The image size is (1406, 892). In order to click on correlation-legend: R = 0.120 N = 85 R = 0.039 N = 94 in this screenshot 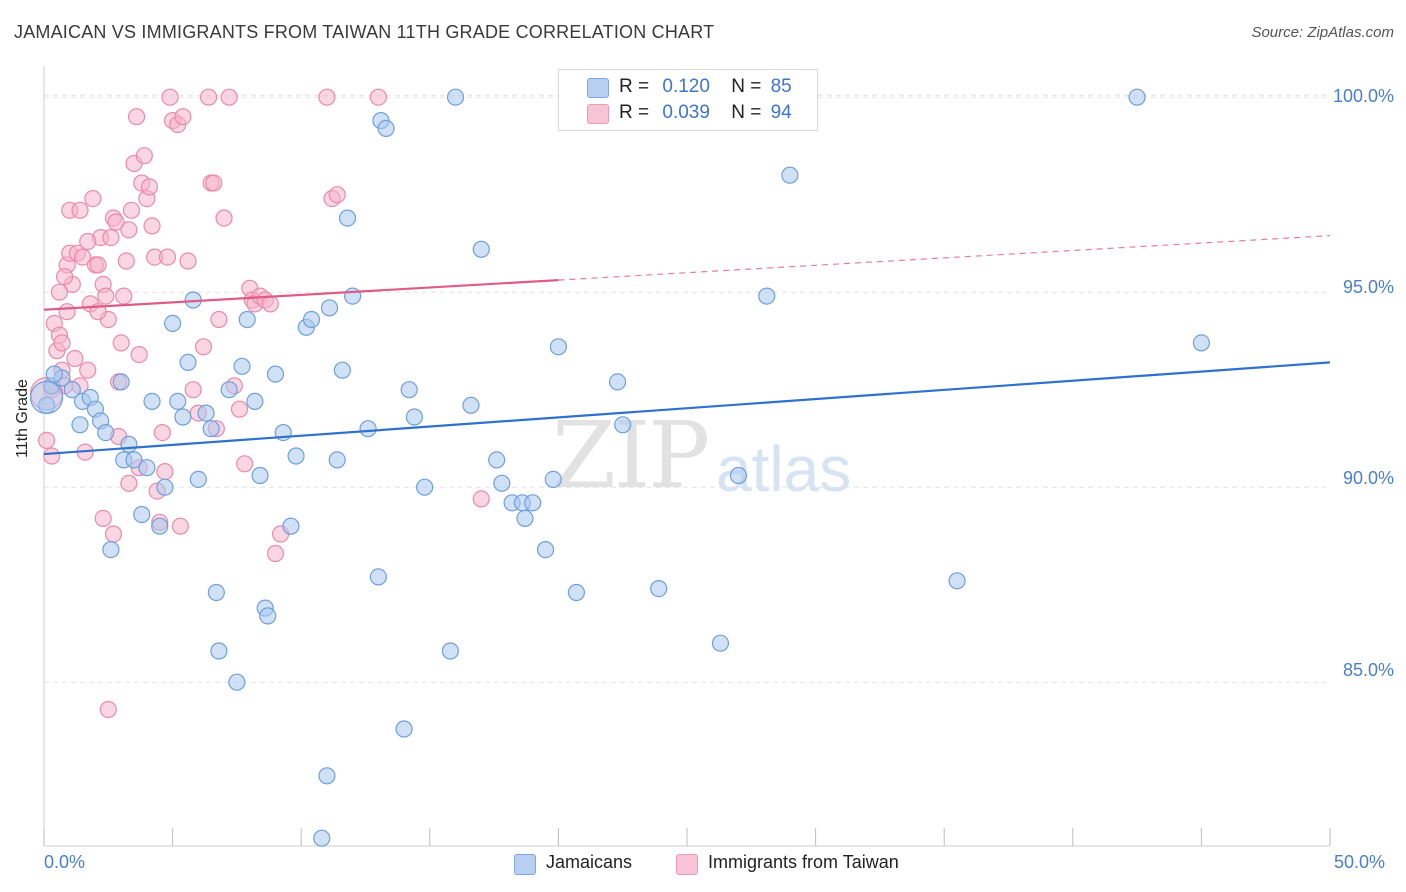, I will do `click(688, 100)`.